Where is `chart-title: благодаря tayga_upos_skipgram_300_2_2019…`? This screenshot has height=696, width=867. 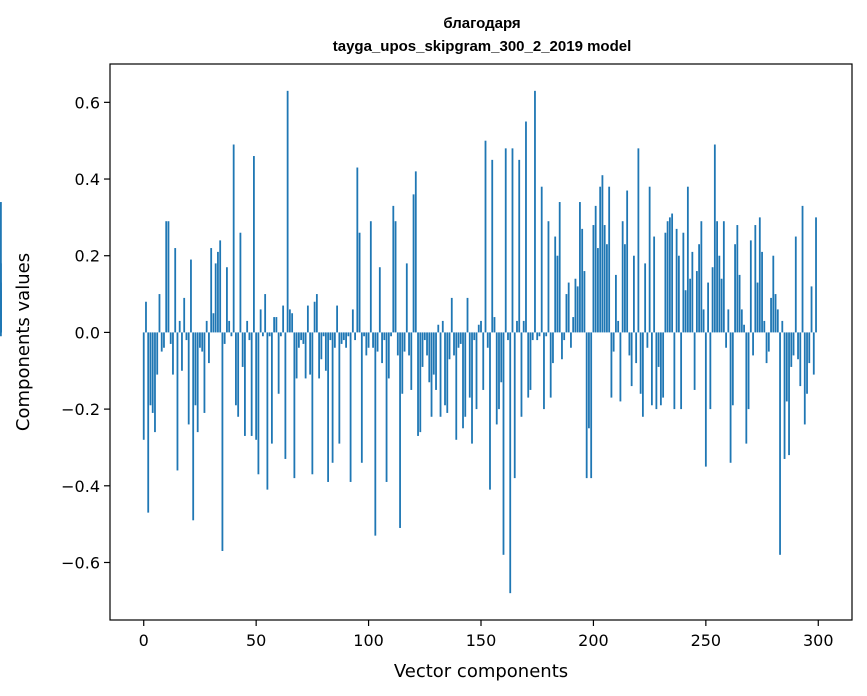 chart-title: благодаря tayga_upos_skipgram_300_2_2019… is located at coordinates (482, 35).